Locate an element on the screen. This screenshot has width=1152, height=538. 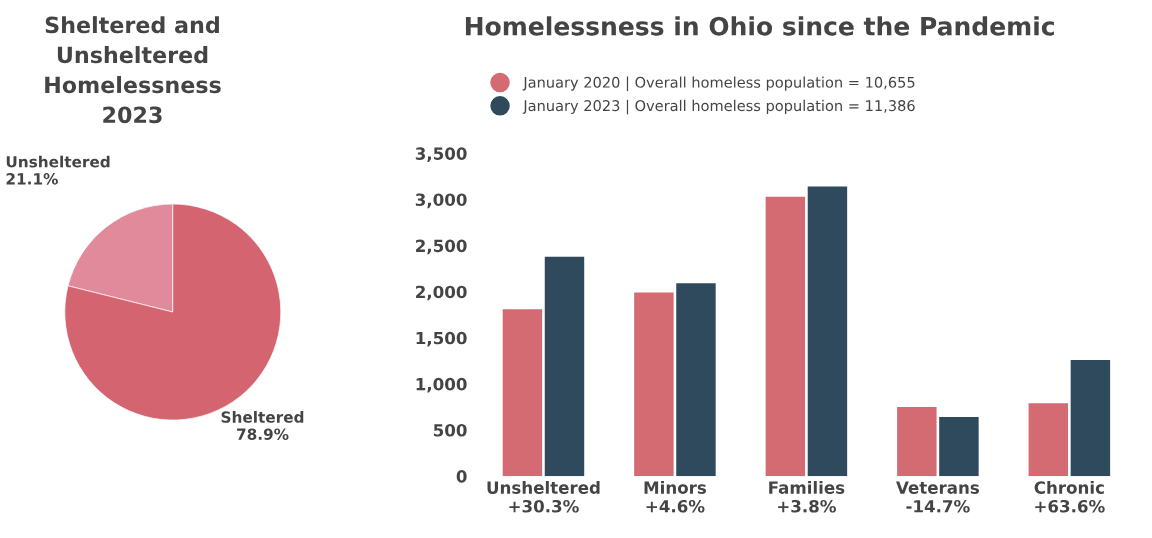
x-tick-label: Veterans -14.7% is located at coordinates (937, 497).